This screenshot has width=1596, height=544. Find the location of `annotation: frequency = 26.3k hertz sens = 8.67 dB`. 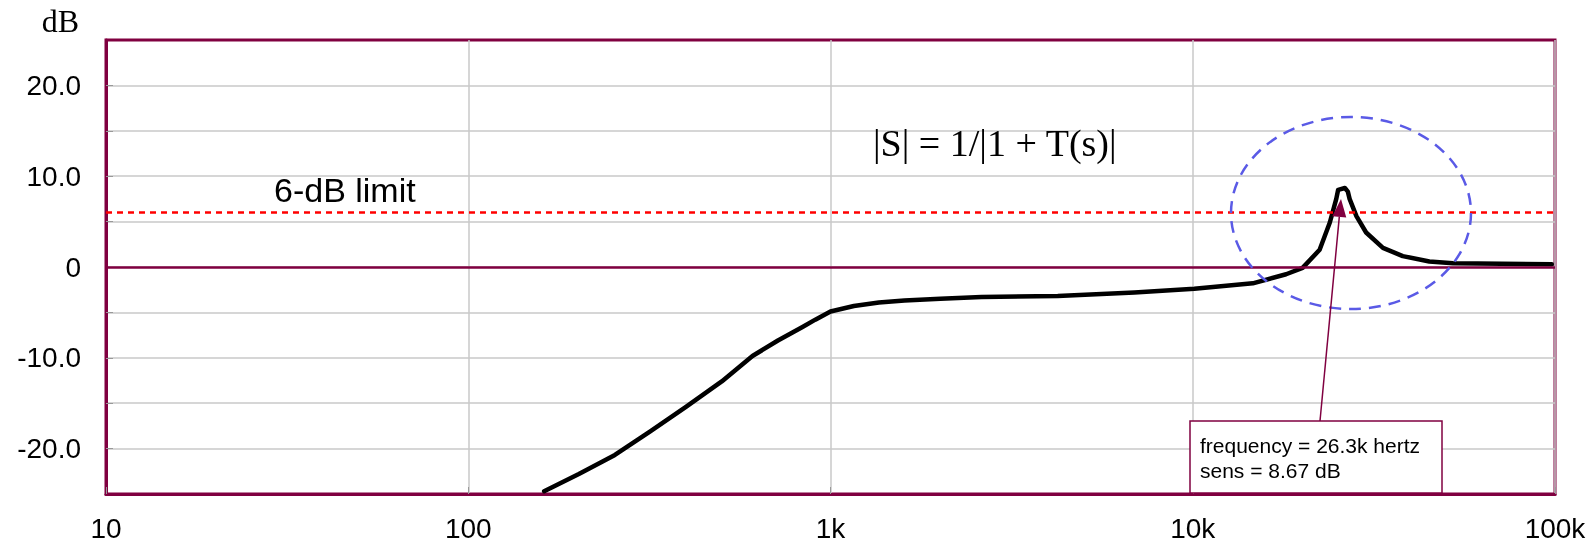

annotation: frequency = 26.3k hertz sens = 8.67 dB is located at coordinates (1310, 458).